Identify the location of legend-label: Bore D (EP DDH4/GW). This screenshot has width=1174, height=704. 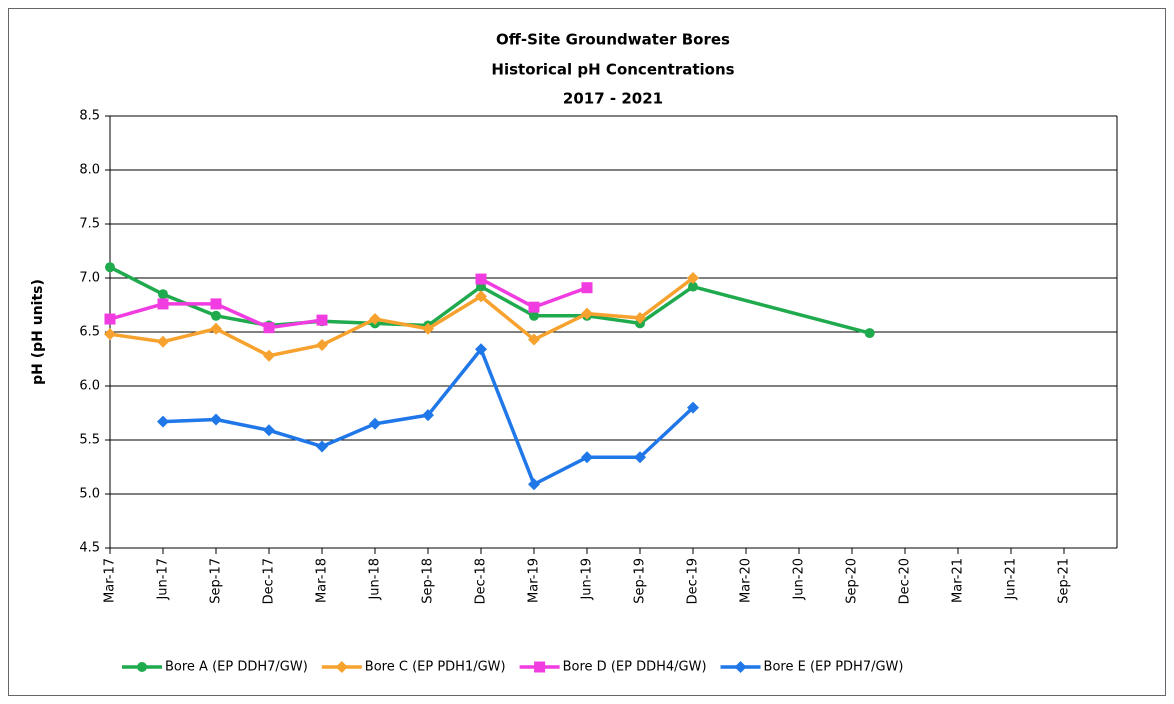
(635, 667).